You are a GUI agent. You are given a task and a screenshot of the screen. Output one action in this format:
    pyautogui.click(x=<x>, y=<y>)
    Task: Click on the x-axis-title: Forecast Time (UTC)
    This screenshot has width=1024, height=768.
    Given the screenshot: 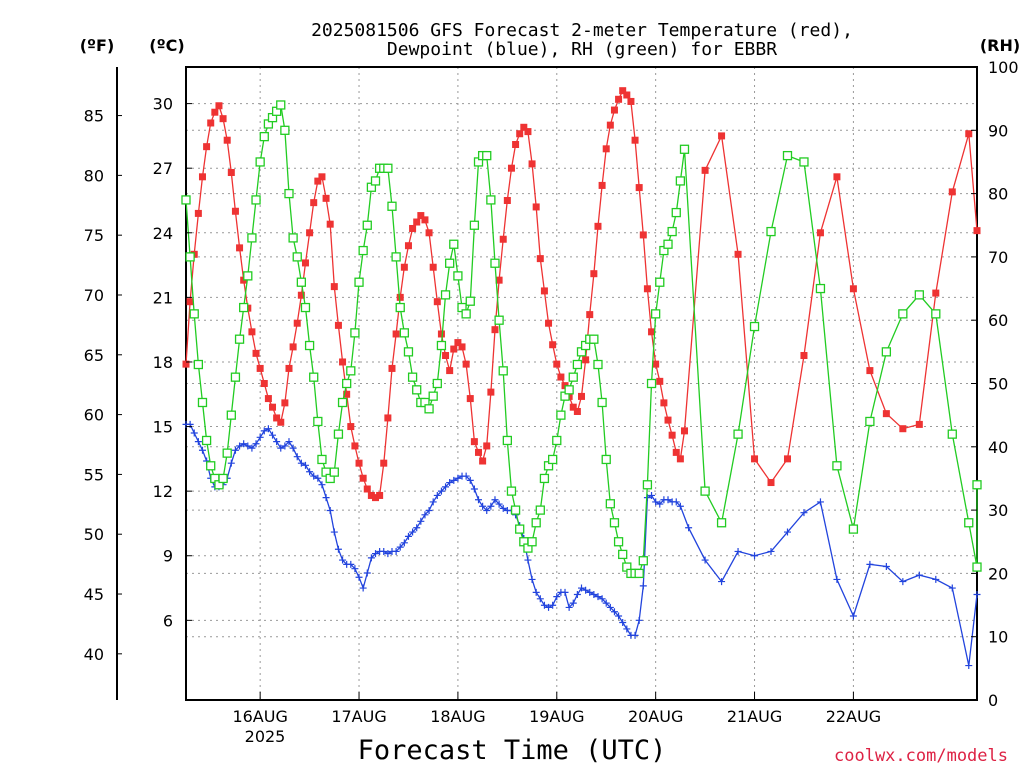 What is the action you would take?
    pyautogui.click(x=512, y=750)
    